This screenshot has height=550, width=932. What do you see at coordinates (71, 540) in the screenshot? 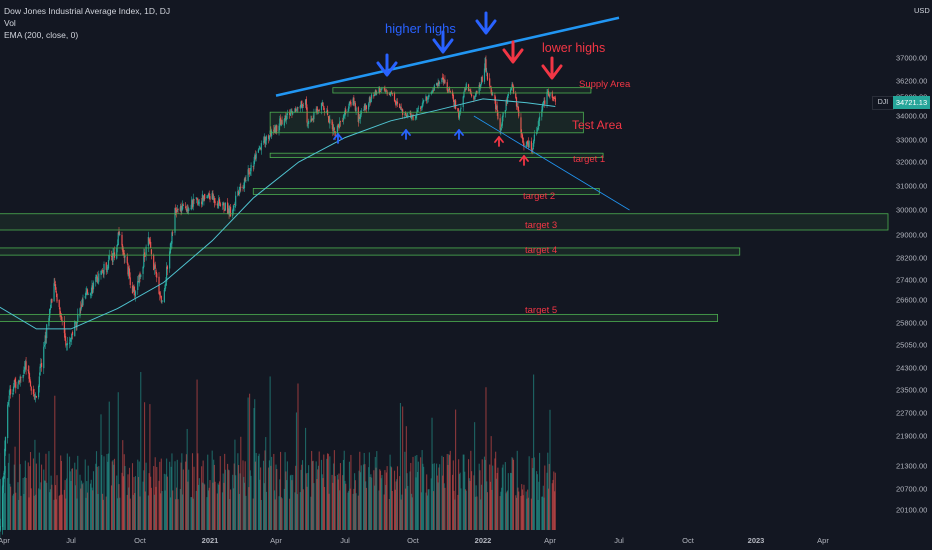
I see `time-tick-label: Jul` at bounding box center [71, 540].